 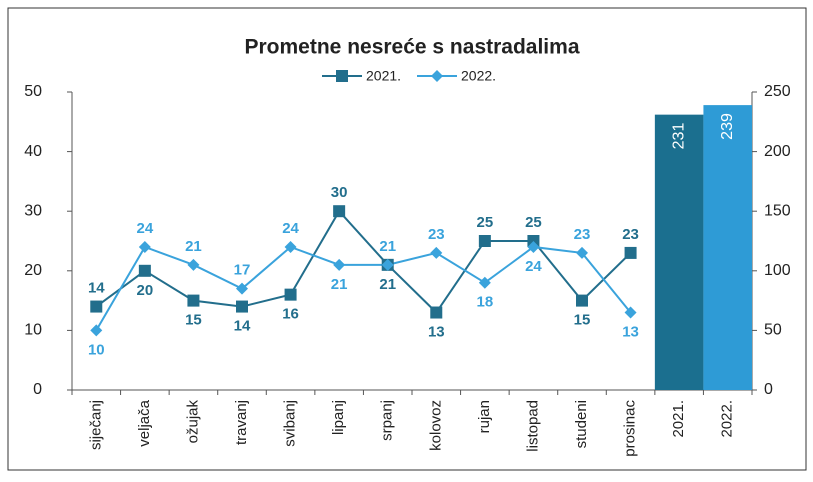 What do you see at coordinates (727, 126) in the screenshot?
I see `bar-label: 239` at bounding box center [727, 126].